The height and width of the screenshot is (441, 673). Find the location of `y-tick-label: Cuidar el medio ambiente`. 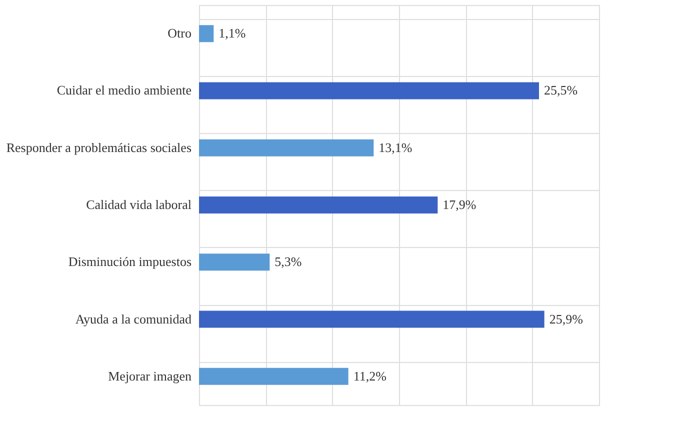

y-tick-label: Cuidar el medio ambiente is located at coordinates (124, 90).